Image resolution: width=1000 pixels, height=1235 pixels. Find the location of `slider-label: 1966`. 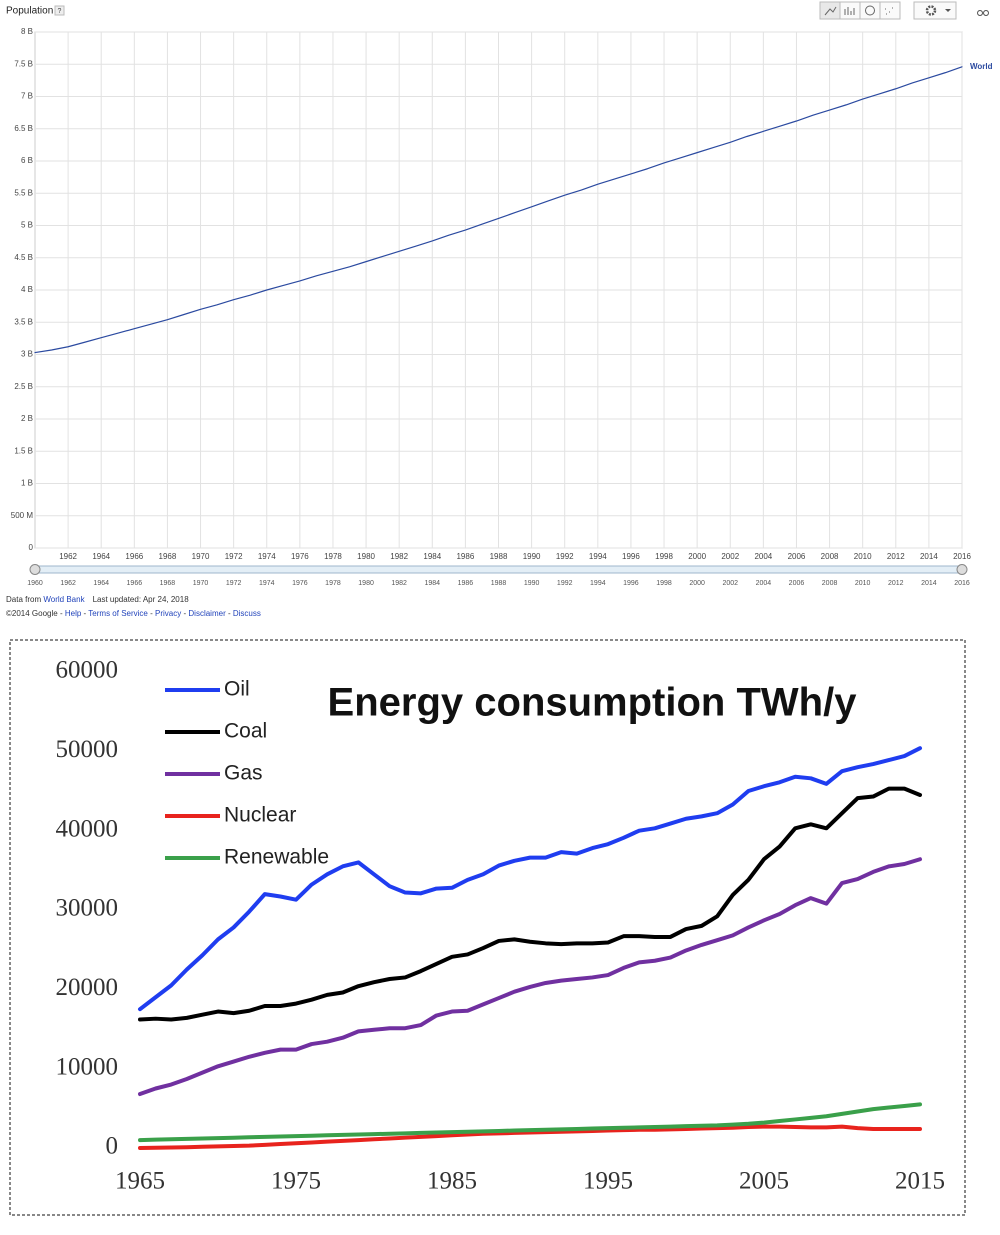

slider-label: 1966 is located at coordinates (135, 583).